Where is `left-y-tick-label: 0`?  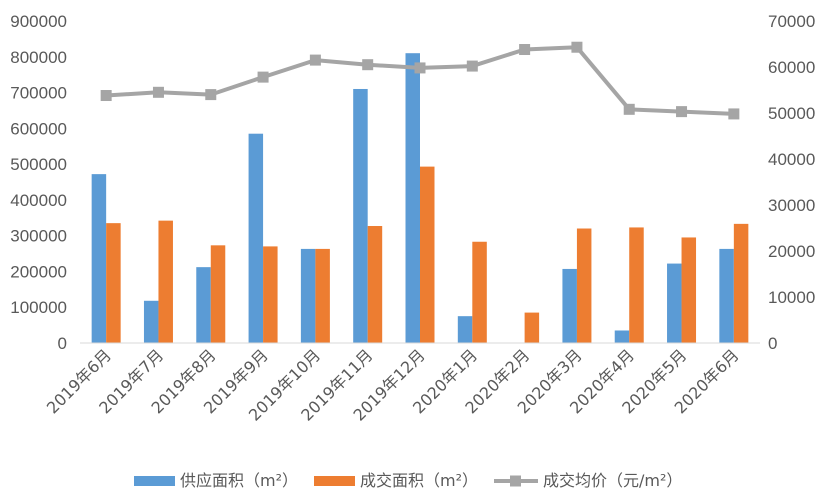
left-y-tick-label: 0 is located at coordinates (62, 343).